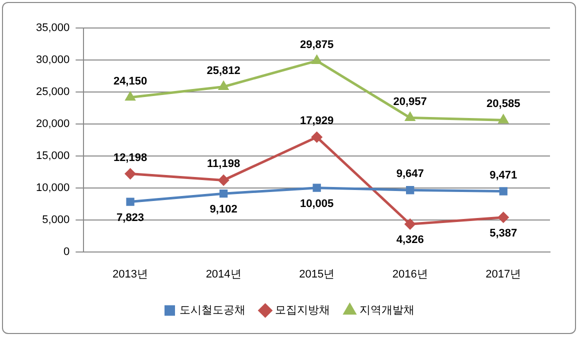 This screenshot has width=580, height=338. Describe the element at coordinates (212, 310) in the screenshot. I see `legend-label: 도시철도공채` at that location.